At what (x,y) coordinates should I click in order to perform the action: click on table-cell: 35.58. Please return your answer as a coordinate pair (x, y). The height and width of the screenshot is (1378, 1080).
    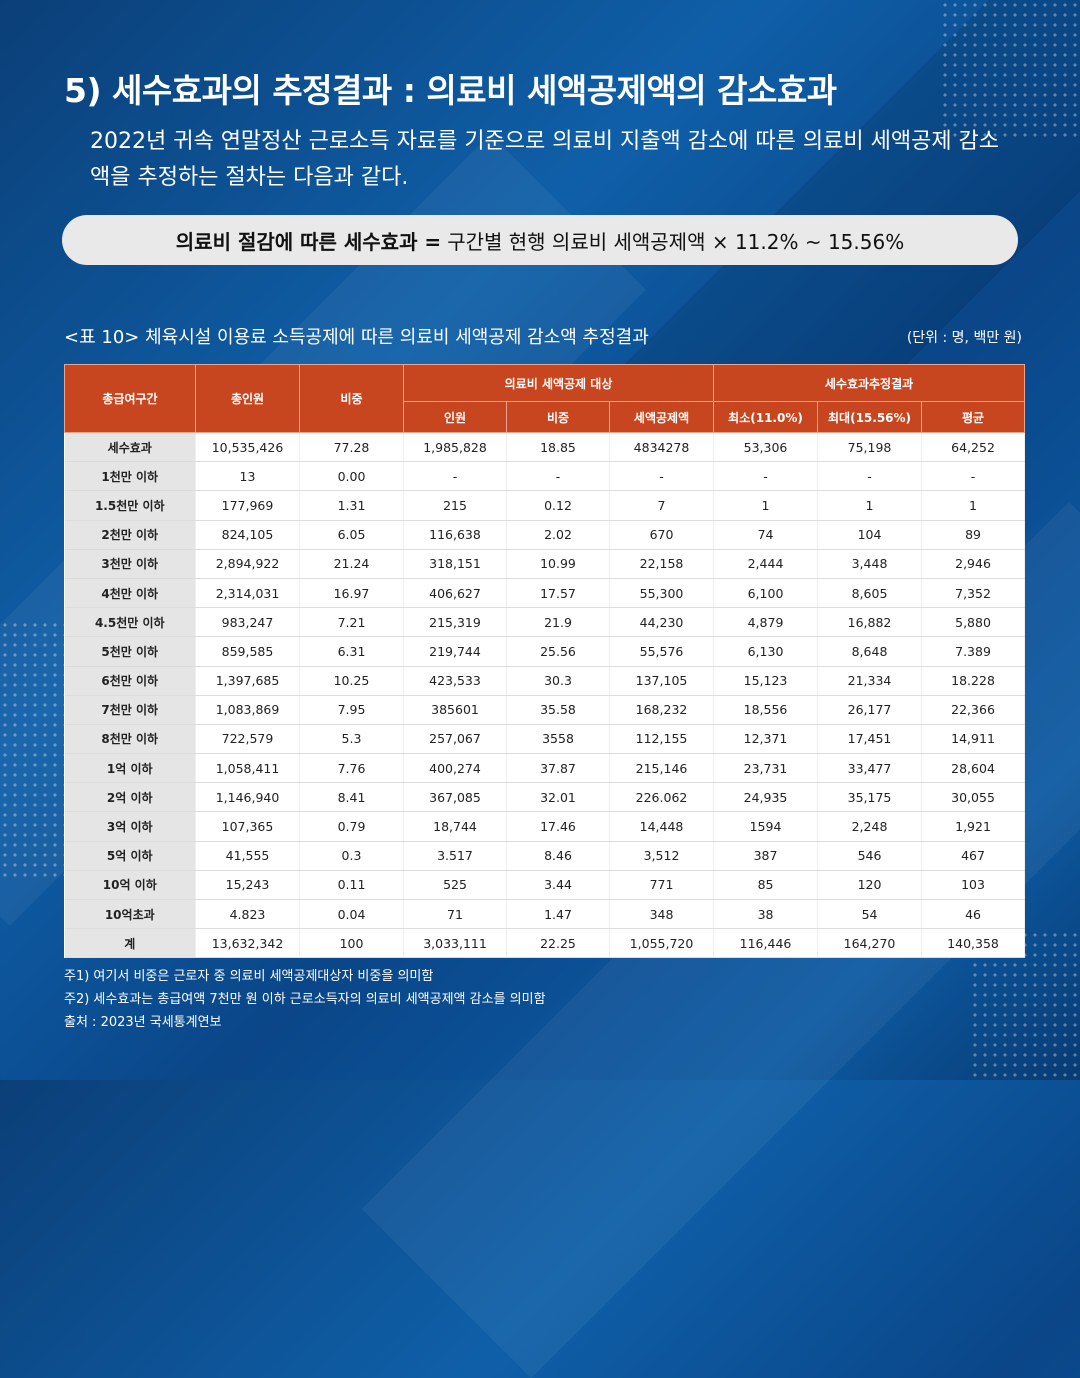
    Looking at the image, I should click on (558, 710).